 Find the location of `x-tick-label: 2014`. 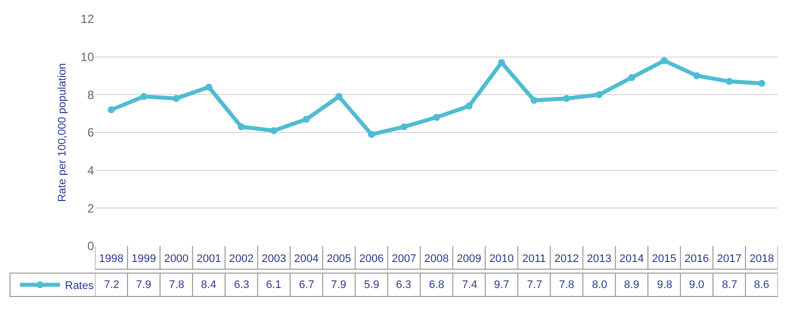

x-tick-label: 2014 is located at coordinates (631, 259).